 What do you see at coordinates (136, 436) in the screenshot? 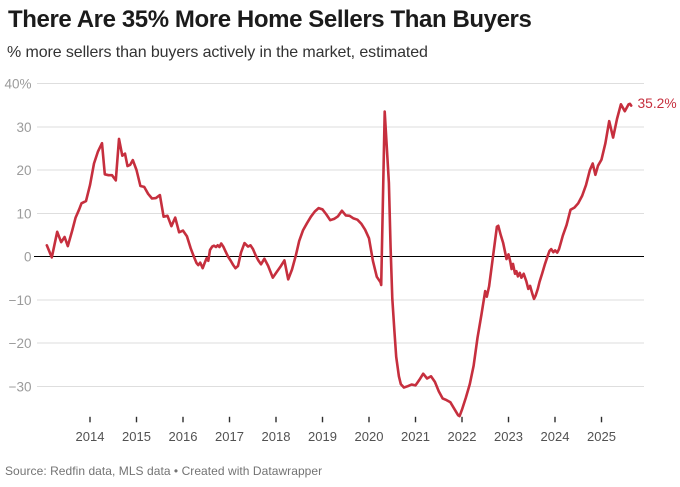
I see `svg-text: 2015` at bounding box center [136, 436].